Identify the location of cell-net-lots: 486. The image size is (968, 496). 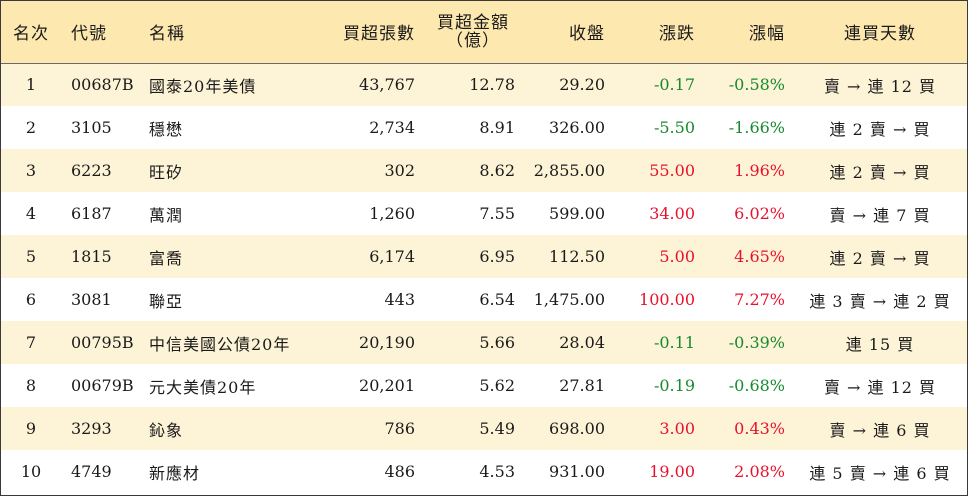
(399, 471).